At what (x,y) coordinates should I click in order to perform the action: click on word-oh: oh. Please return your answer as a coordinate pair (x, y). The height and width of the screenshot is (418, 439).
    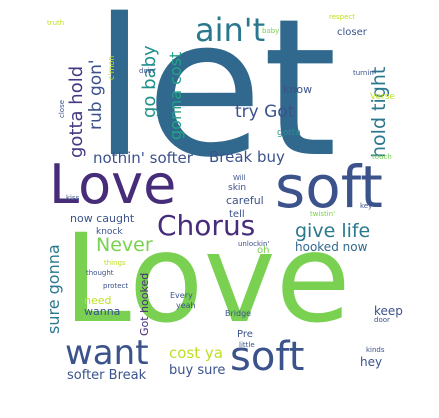
    Looking at the image, I should click on (263, 250).